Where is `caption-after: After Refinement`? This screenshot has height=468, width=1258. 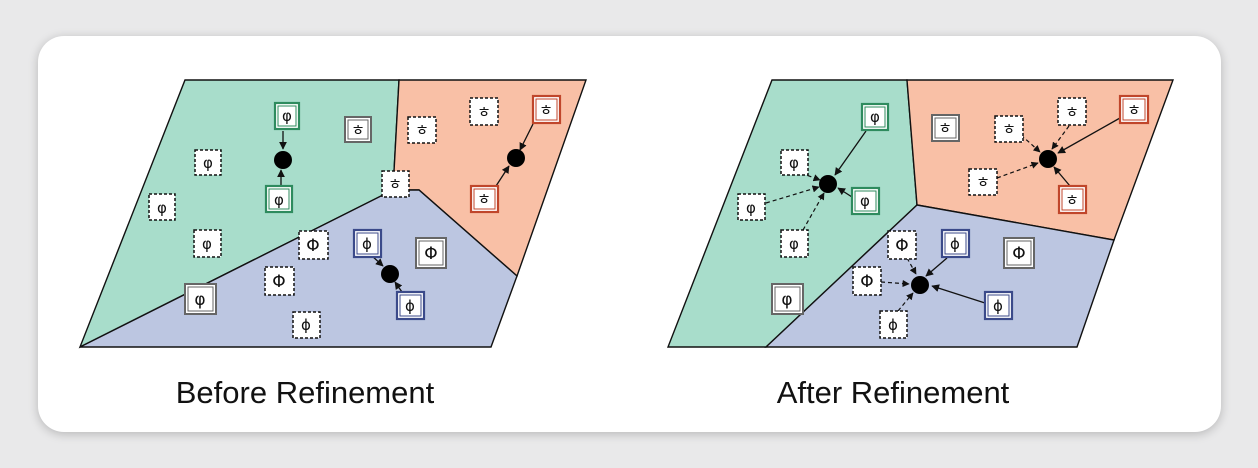 caption-after: After Refinement is located at coordinates (893, 392).